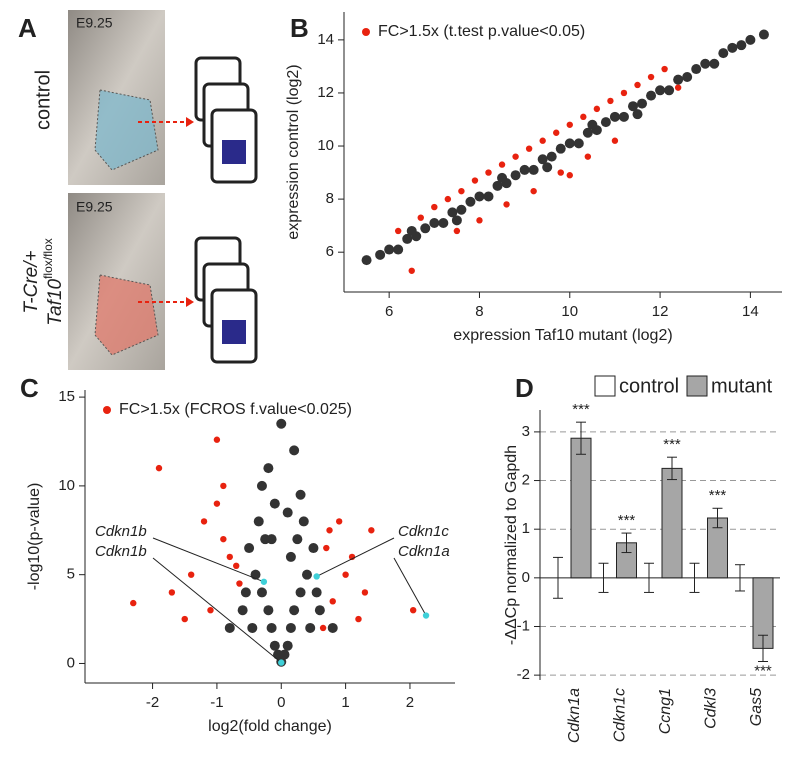  Describe the element at coordinates (43, 100) in the screenshot. I see `condition-label: control` at that location.